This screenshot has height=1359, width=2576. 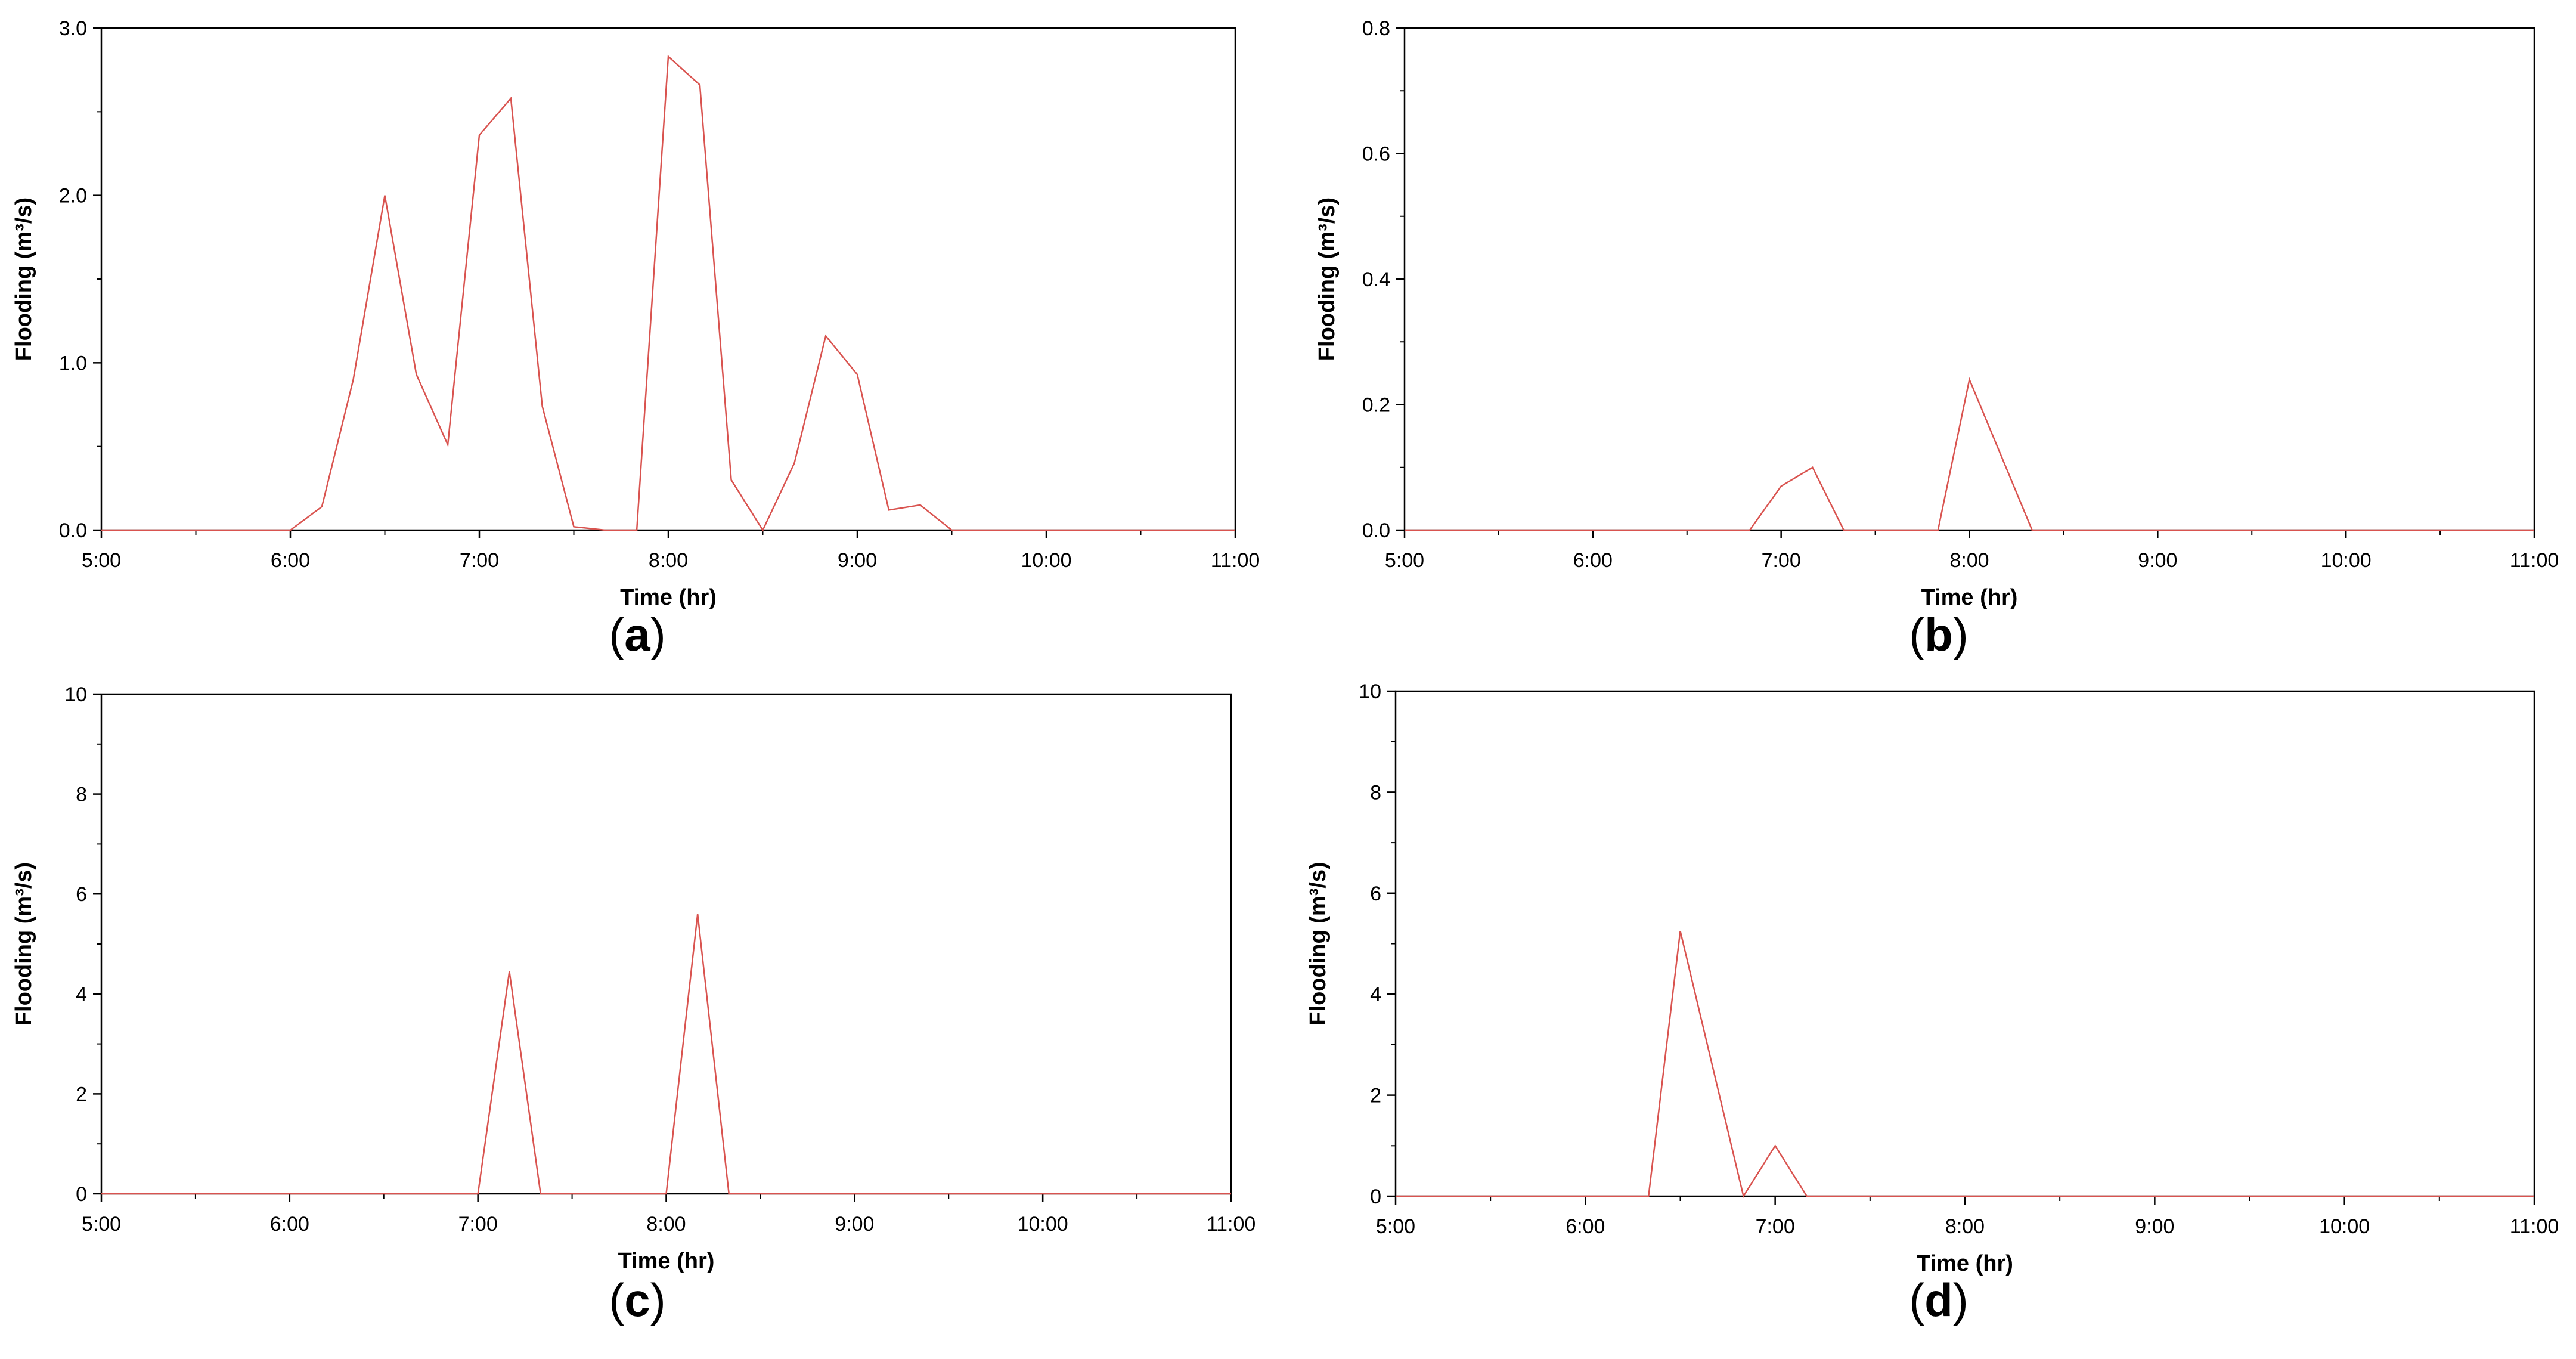 What do you see at coordinates (1965, 1065) in the screenshot?
I see `series-line-d` at bounding box center [1965, 1065].